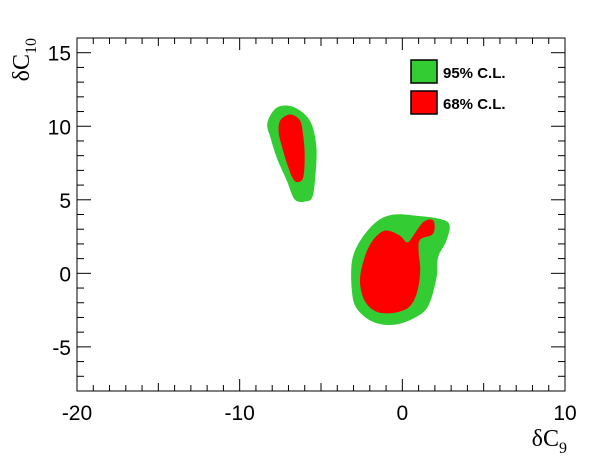 This screenshot has height=472, width=596. What do you see at coordinates (59, 54) in the screenshot?
I see `y-tick-label: 15` at bounding box center [59, 54].